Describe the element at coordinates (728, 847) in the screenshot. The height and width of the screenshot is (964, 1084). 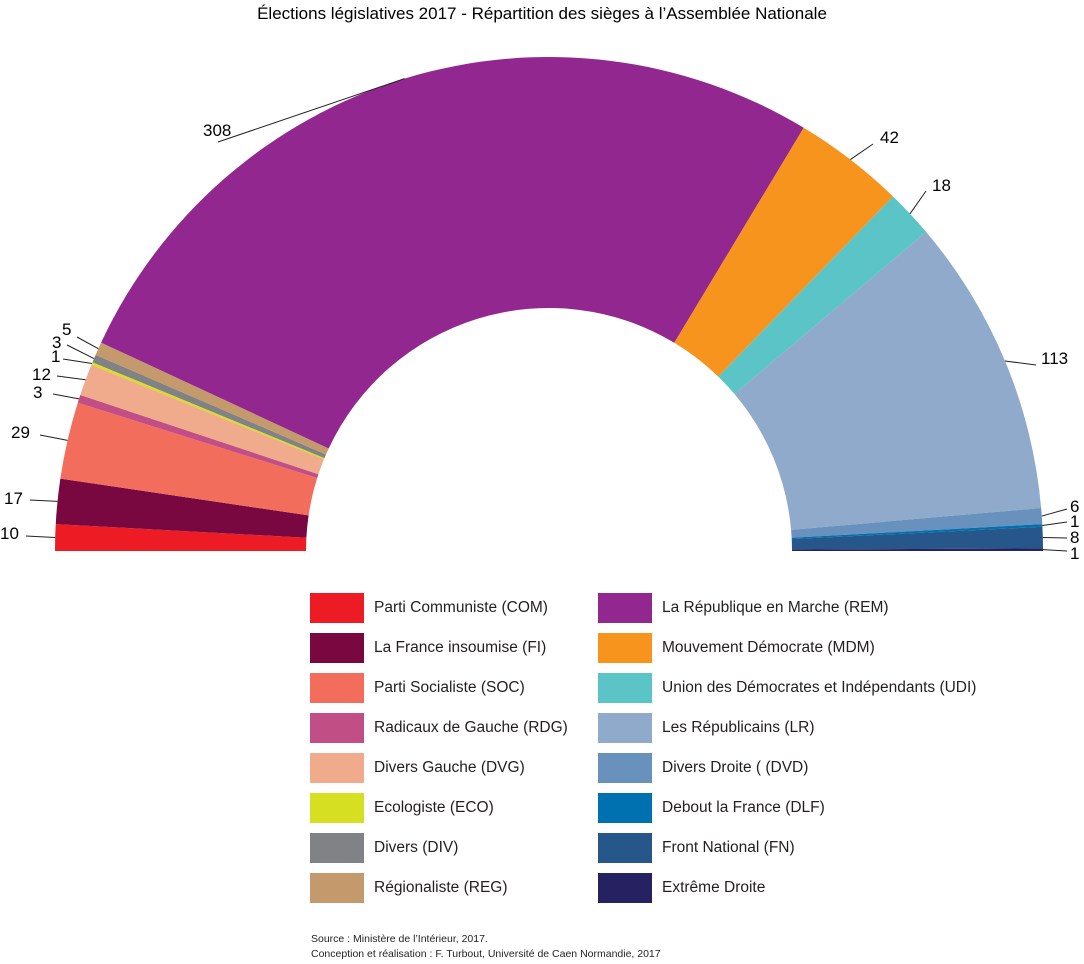
I see `legend-label: Front National (FN)` at that location.